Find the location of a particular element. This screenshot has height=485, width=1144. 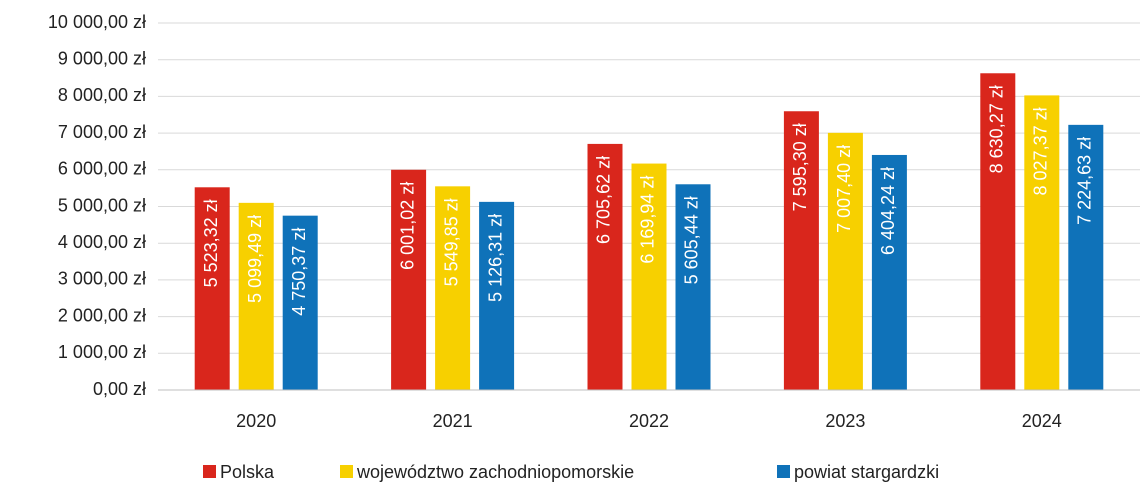

value-label: 7 595,30 zł is located at coordinates (800, 167).